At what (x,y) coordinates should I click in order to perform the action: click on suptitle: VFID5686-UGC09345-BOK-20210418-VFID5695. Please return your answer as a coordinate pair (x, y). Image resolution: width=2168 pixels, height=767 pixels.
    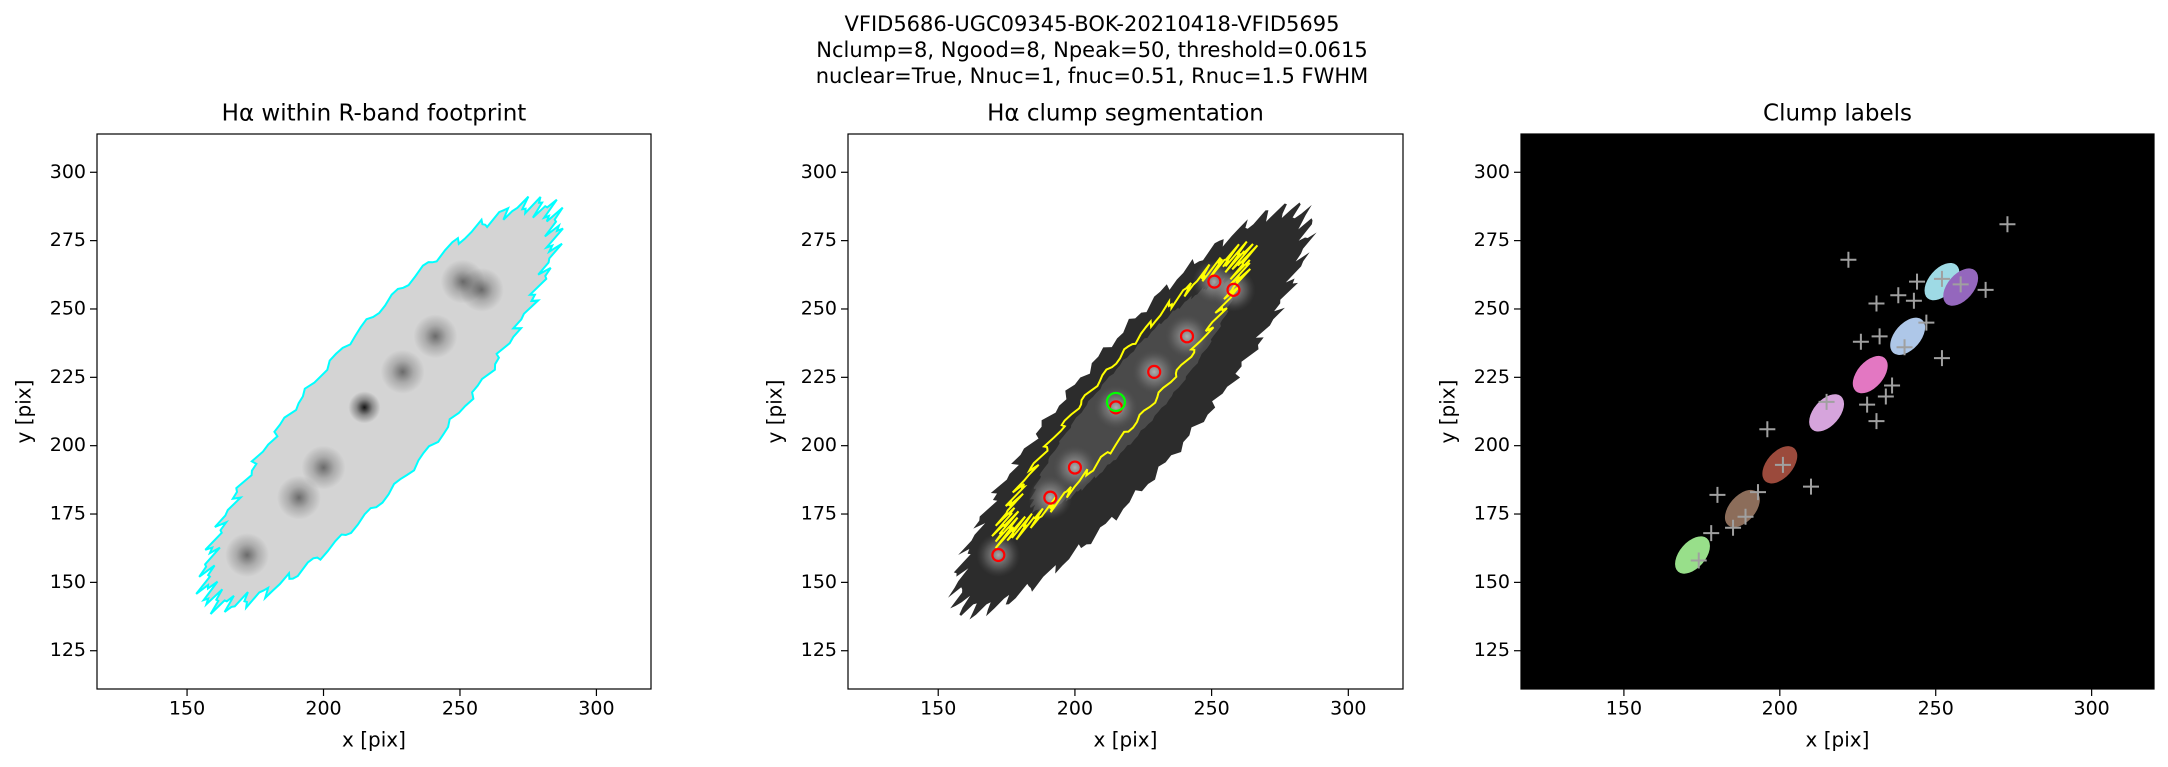
    Looking at the image, I should click on (1092, 24).